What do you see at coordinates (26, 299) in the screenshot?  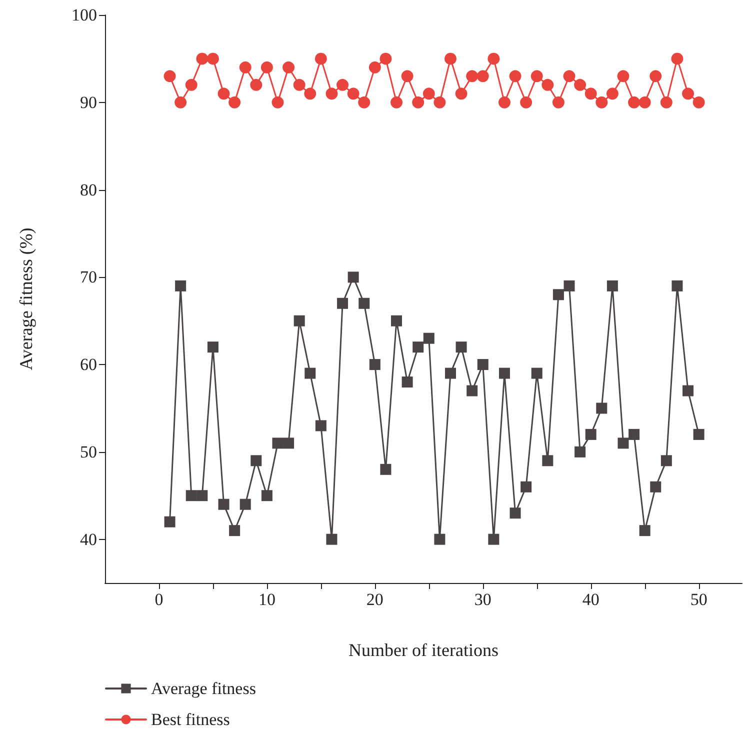 I see `y-axis-title: Average fitness (%)` at bounding box center [26, 299].